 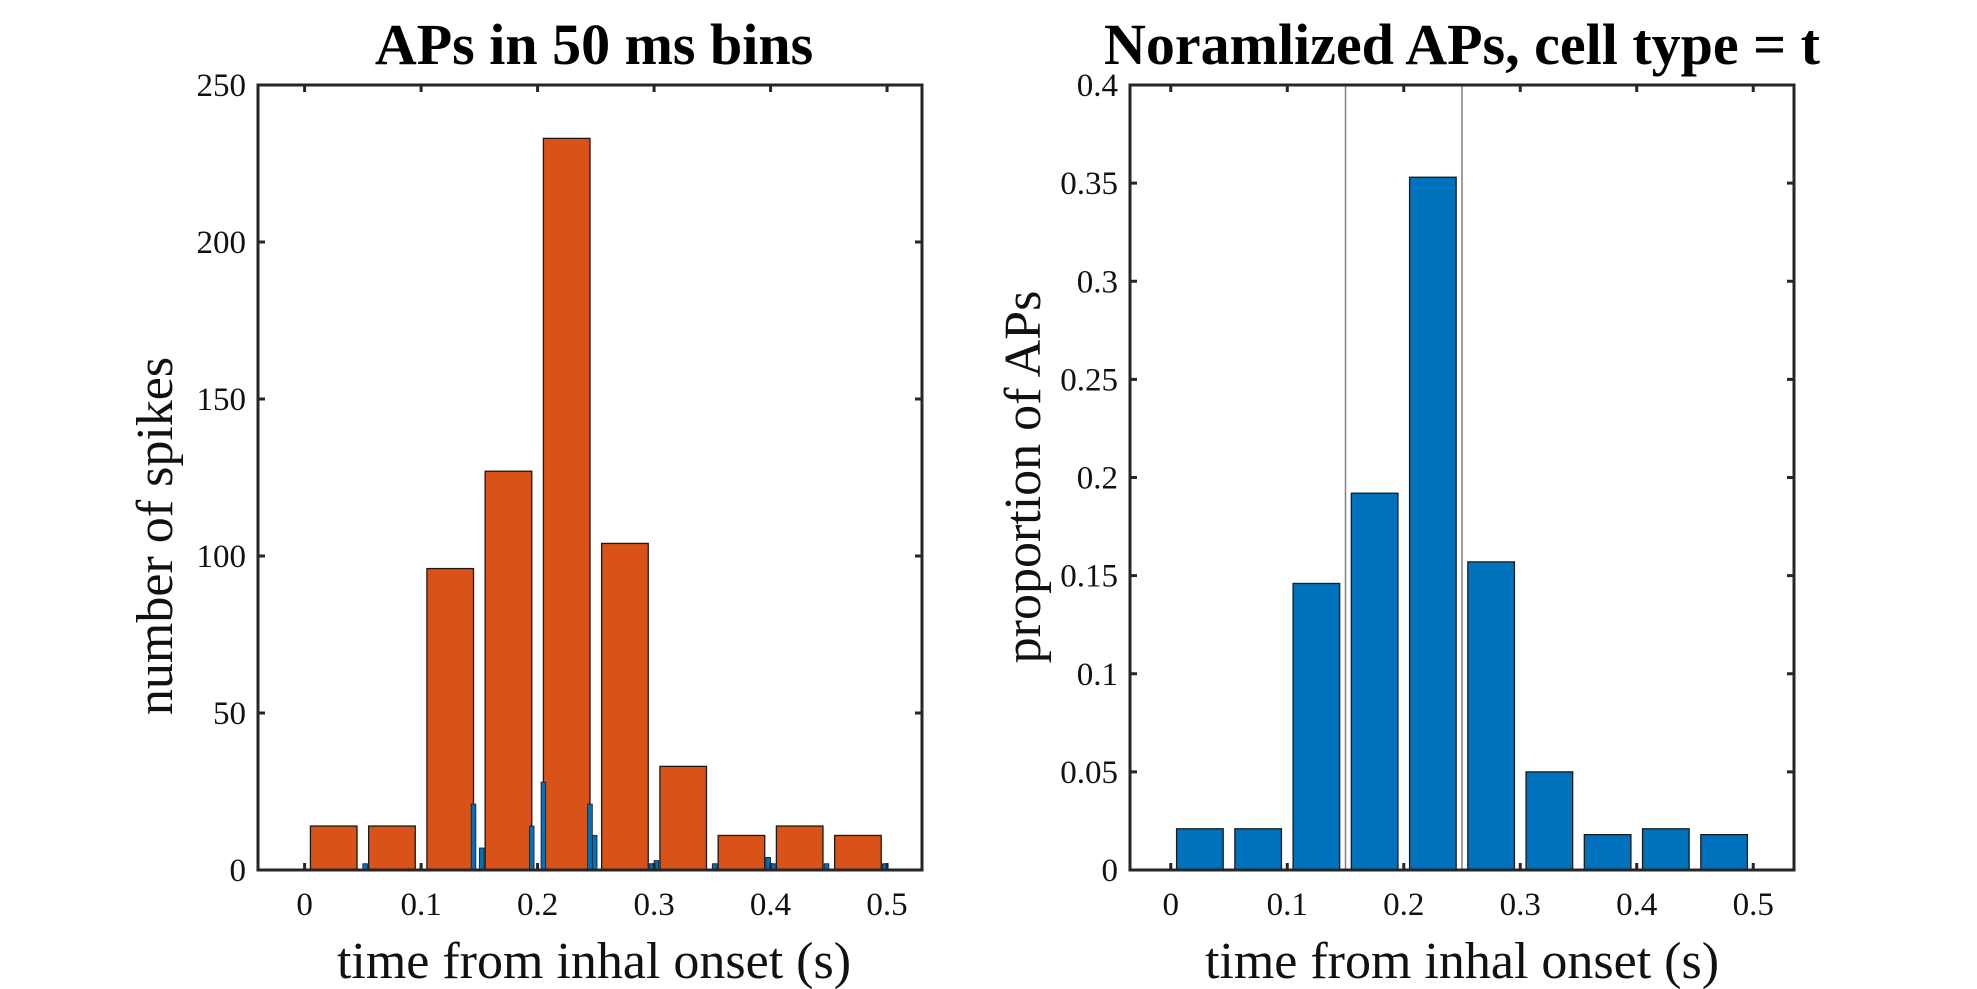 I want to click on y-tick-label: 0.4, so click(x=1097, y=86).